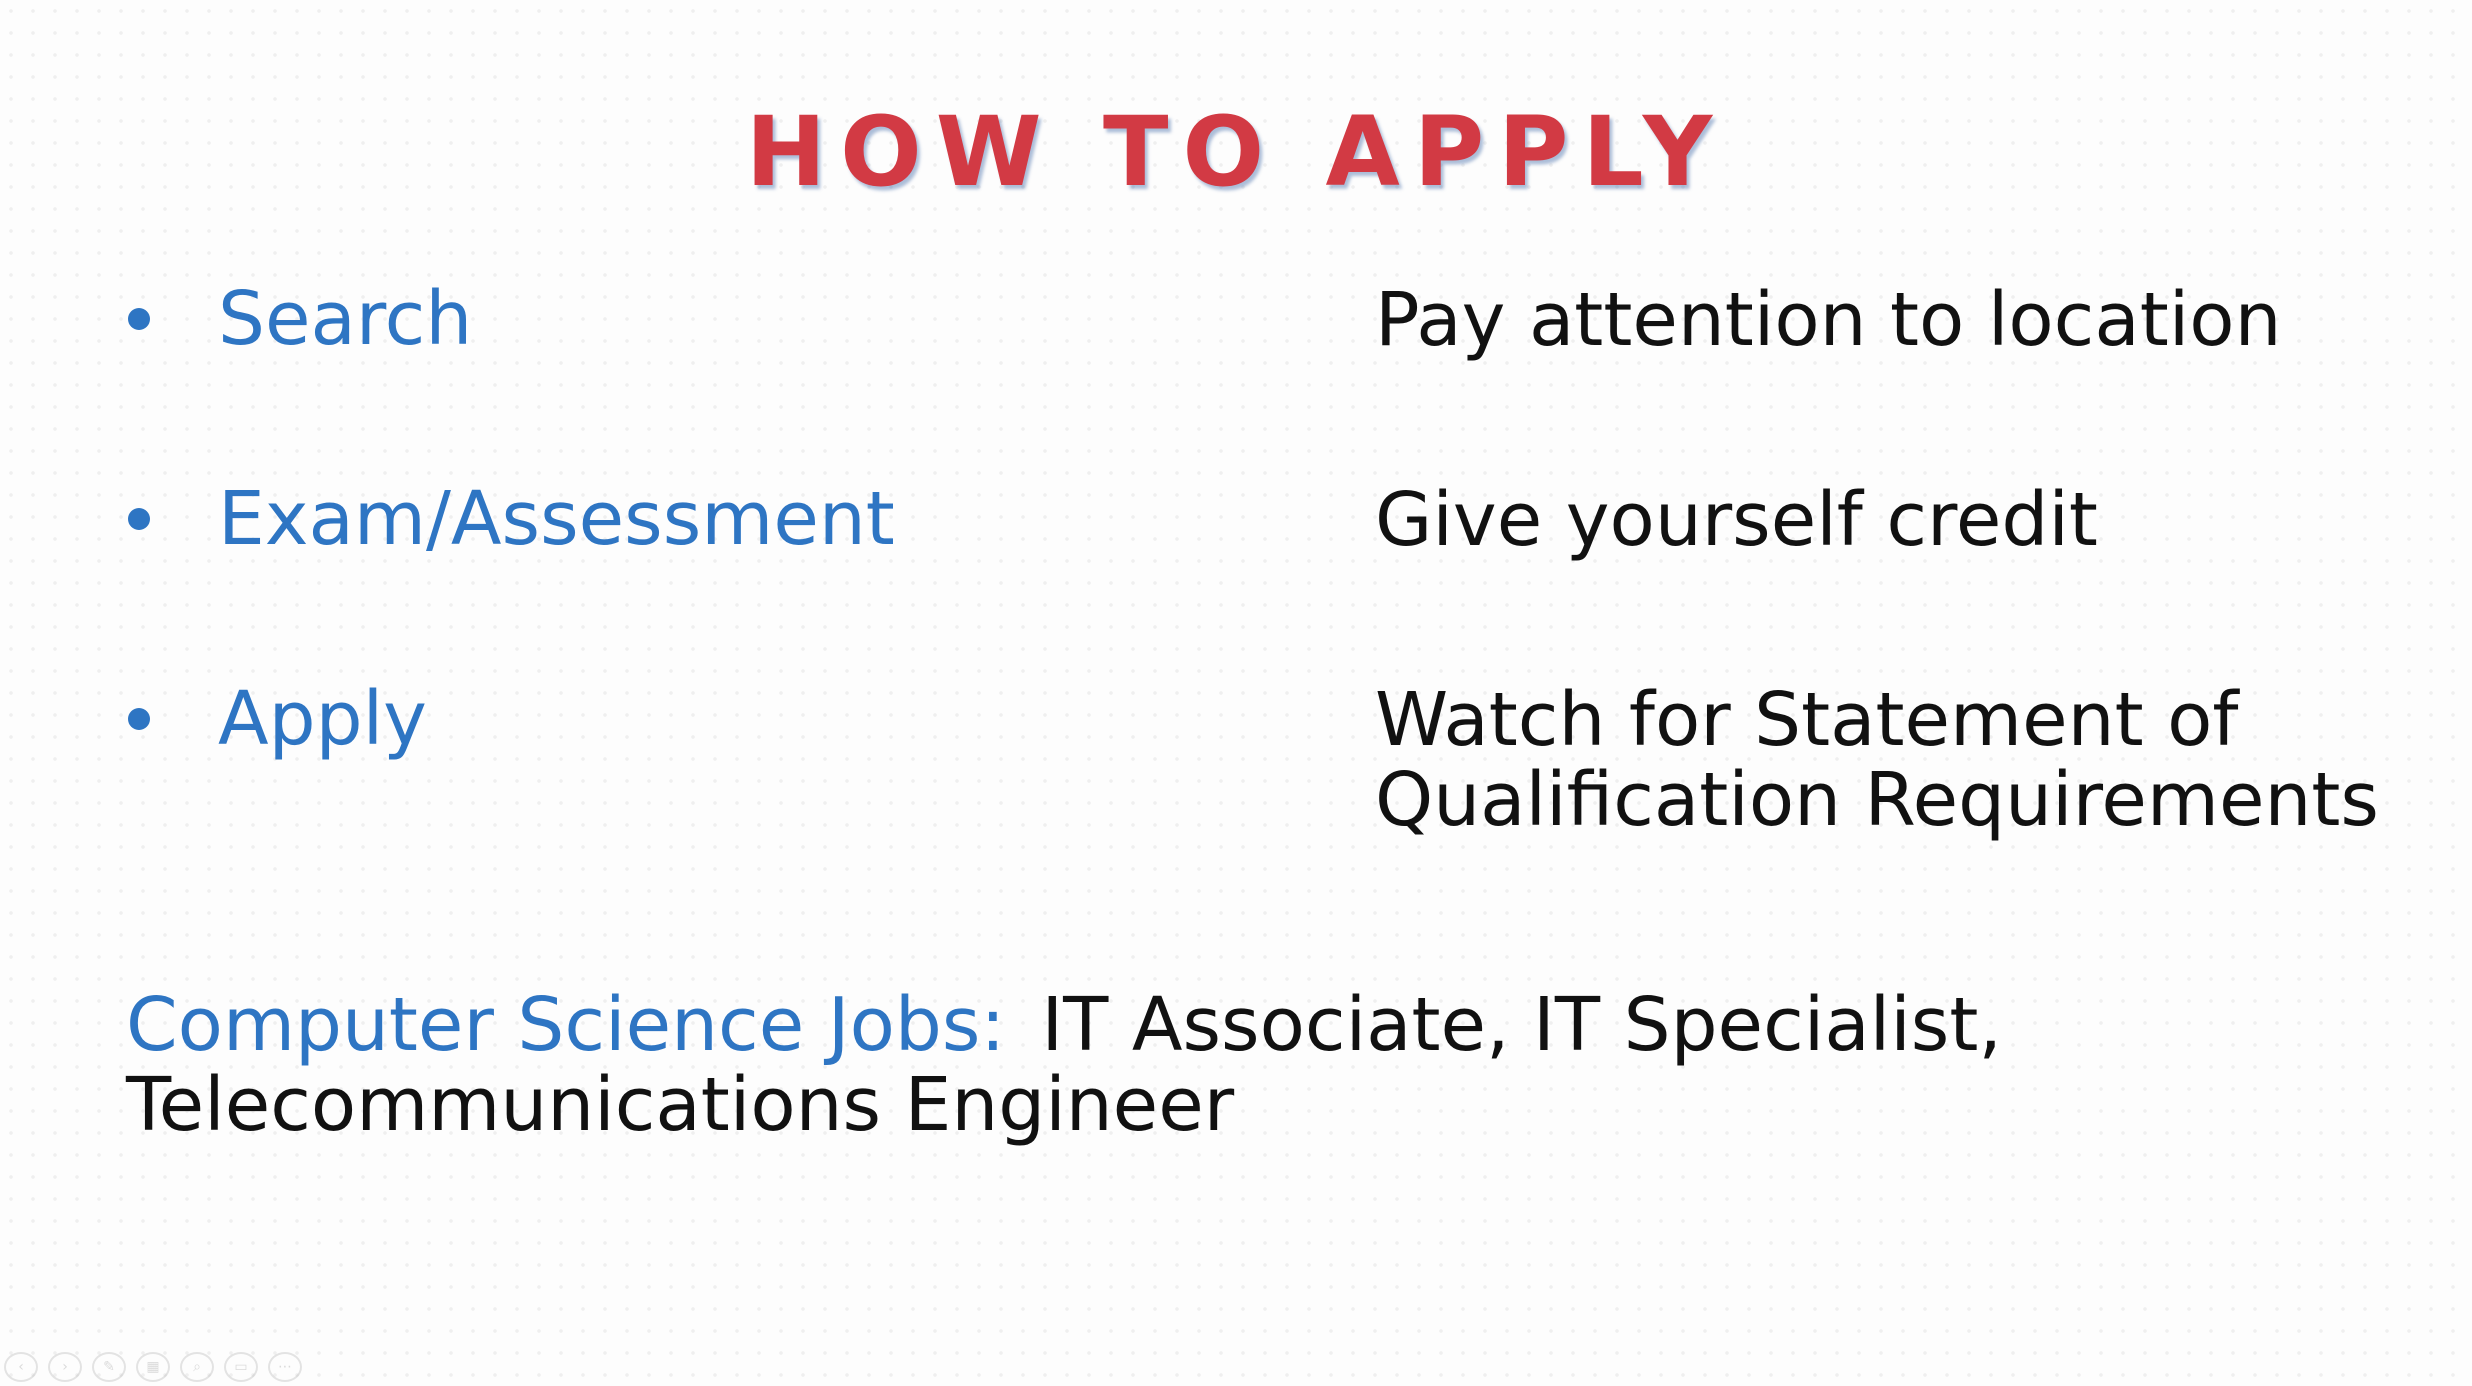  I want to click on step-label: Search, so click(345, 319).